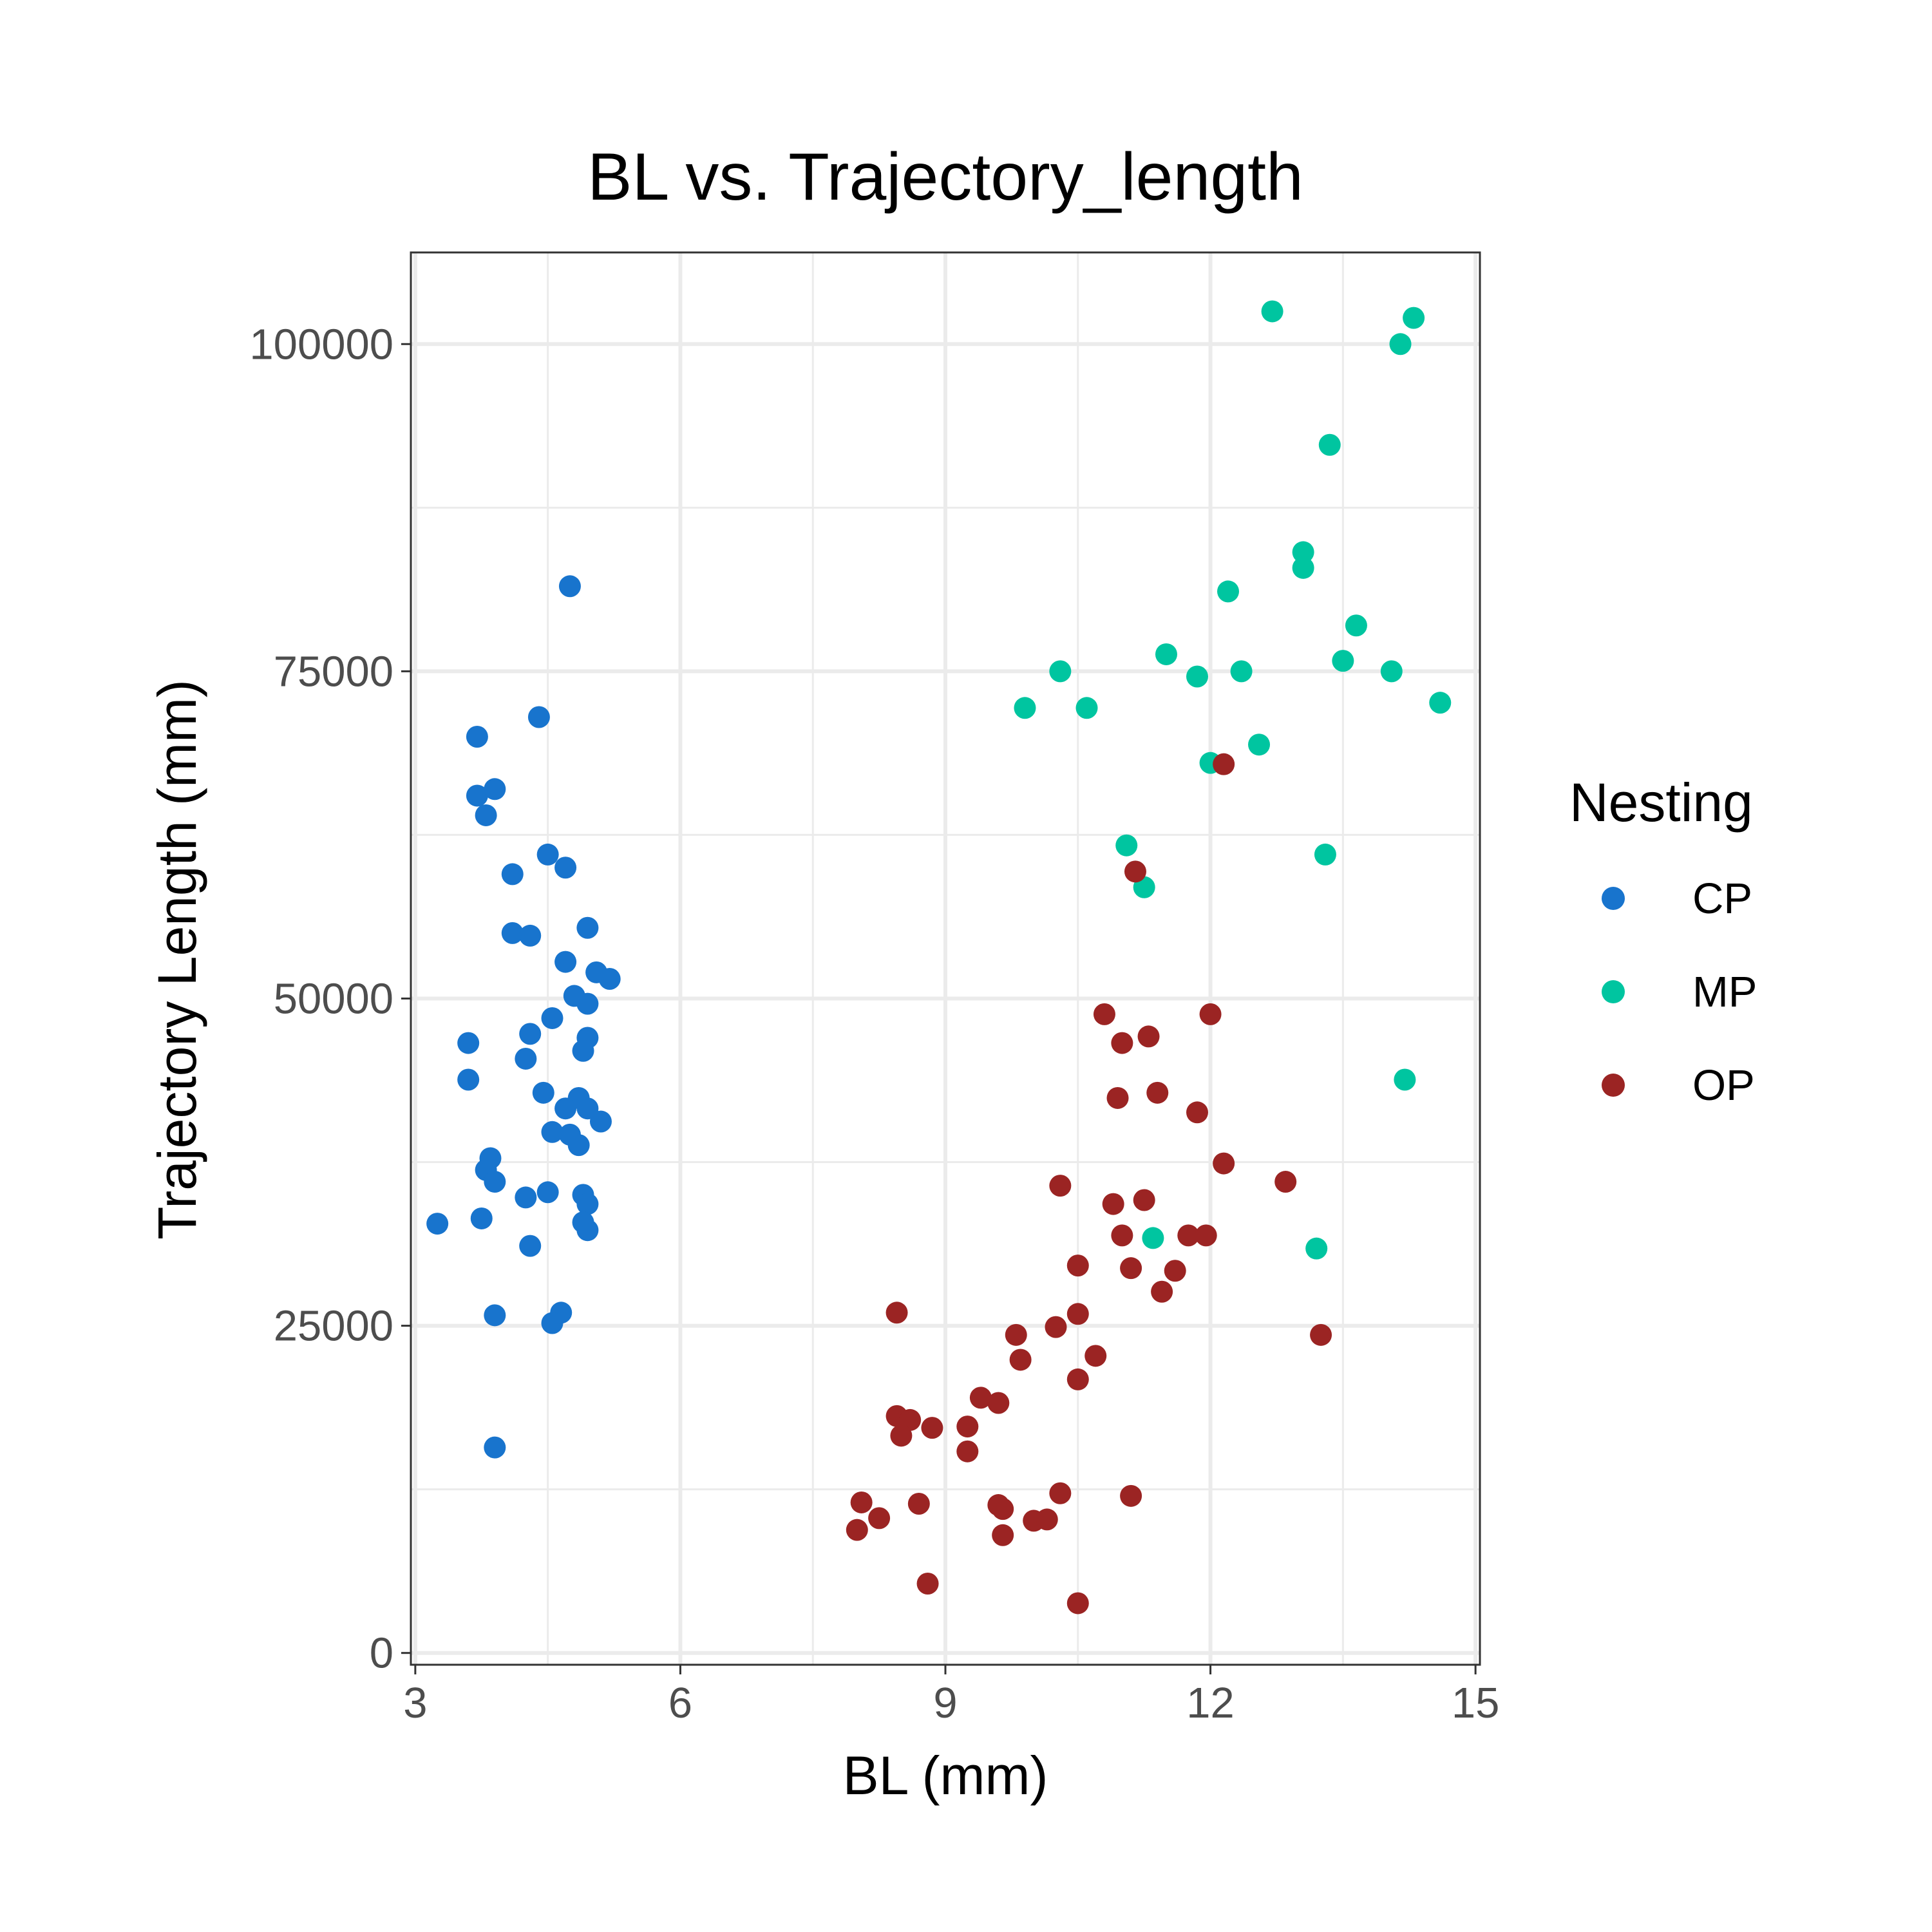 The height and width of the screenshot is (1932, 1932). I want to click on x-tick-label: 6, so click(680, 1703).